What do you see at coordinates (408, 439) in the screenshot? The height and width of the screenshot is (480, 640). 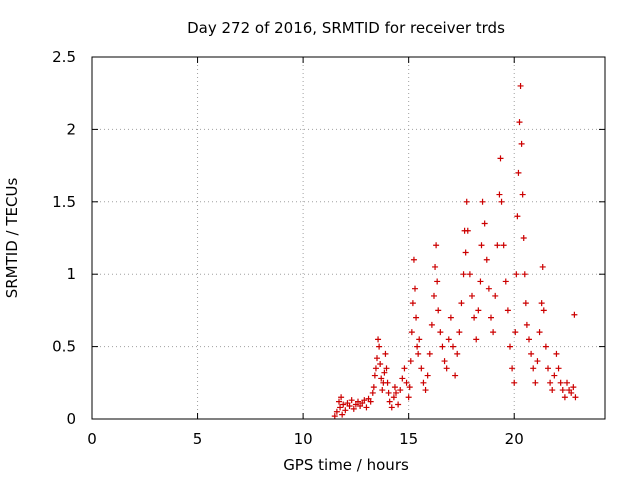 I see `x-tick-label: 15` at bounding box center [408, 439].